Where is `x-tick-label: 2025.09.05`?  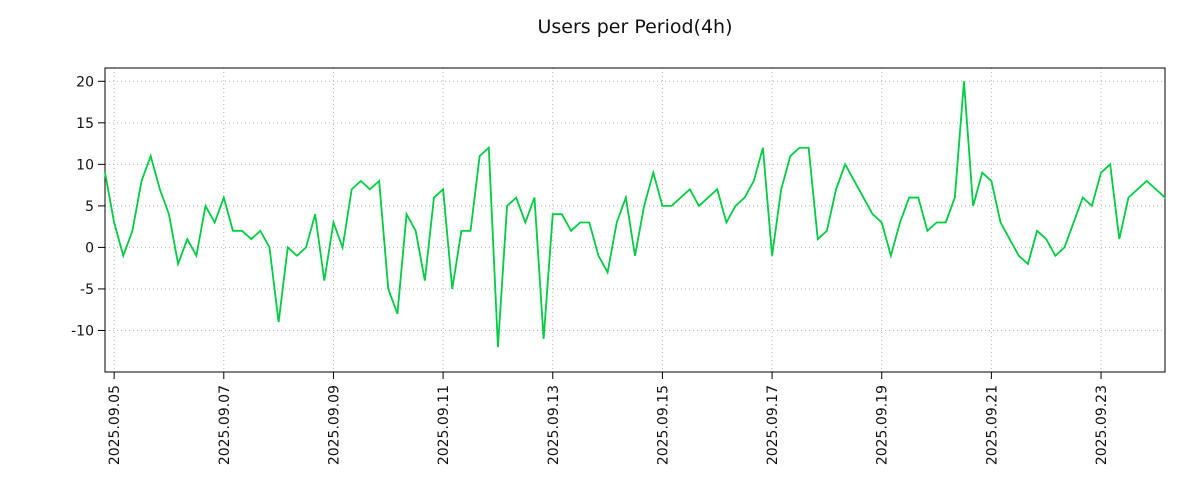
x-tick-label: 2025.09.05 is located at coordinates (115, 425).